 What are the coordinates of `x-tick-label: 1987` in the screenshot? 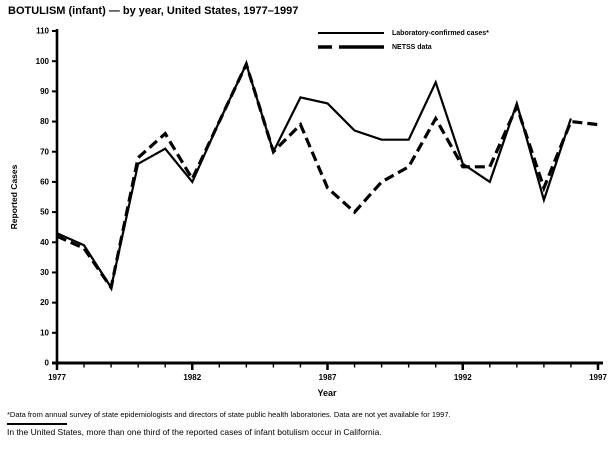 It's located at (328, 377).